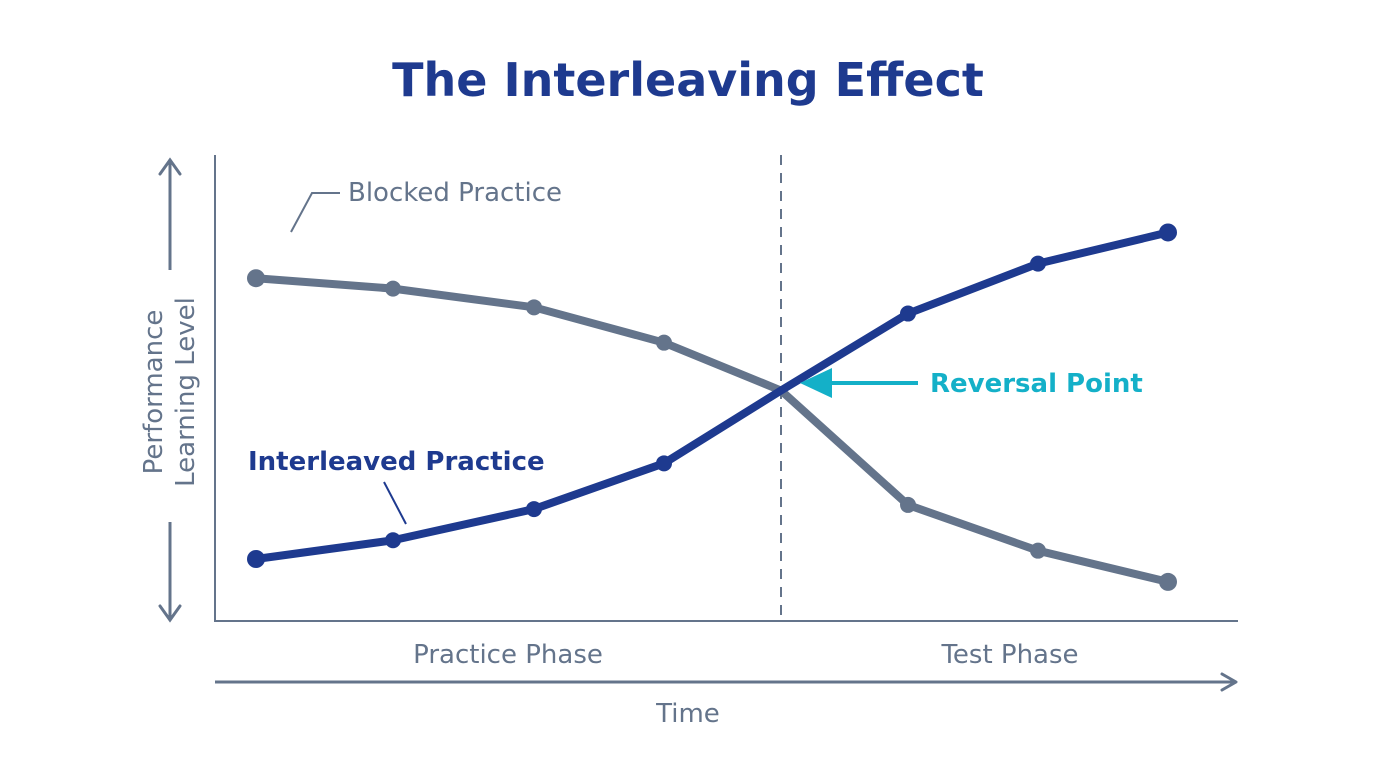  Describe the element at coordinates (315, 212) in the screenshot. I see `blocked-callout-line` at that location.